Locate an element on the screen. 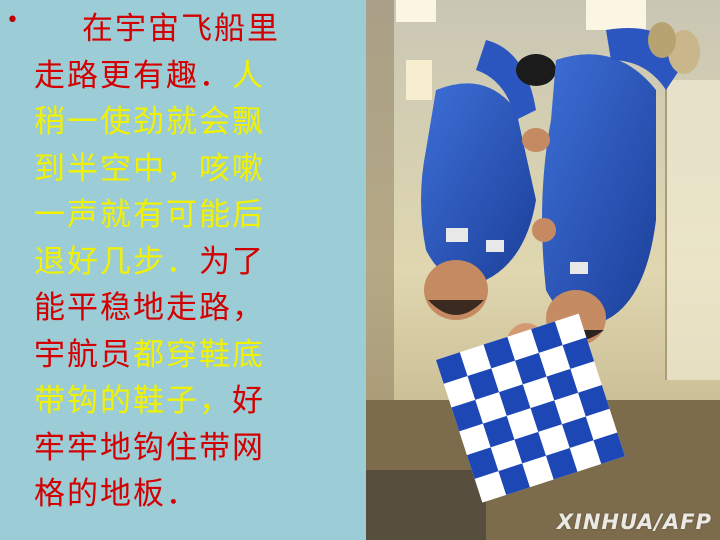 The image size is (720, 540). text-segment: 好 is located at coordinates (248, 401).